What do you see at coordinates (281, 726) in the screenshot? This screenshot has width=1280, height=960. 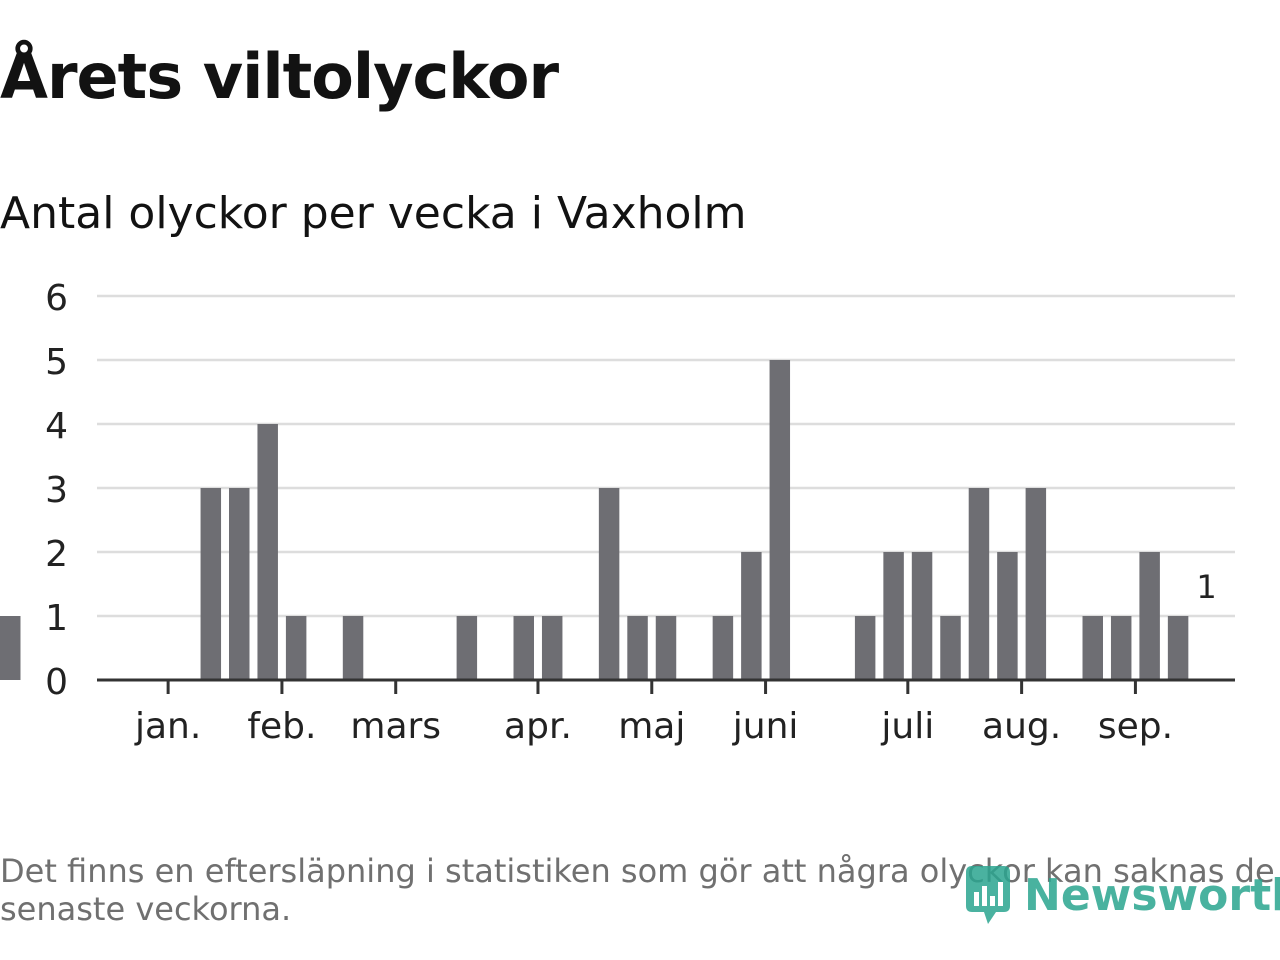 I see `x-tick-label: feb.` at bounding box center [281, 726].